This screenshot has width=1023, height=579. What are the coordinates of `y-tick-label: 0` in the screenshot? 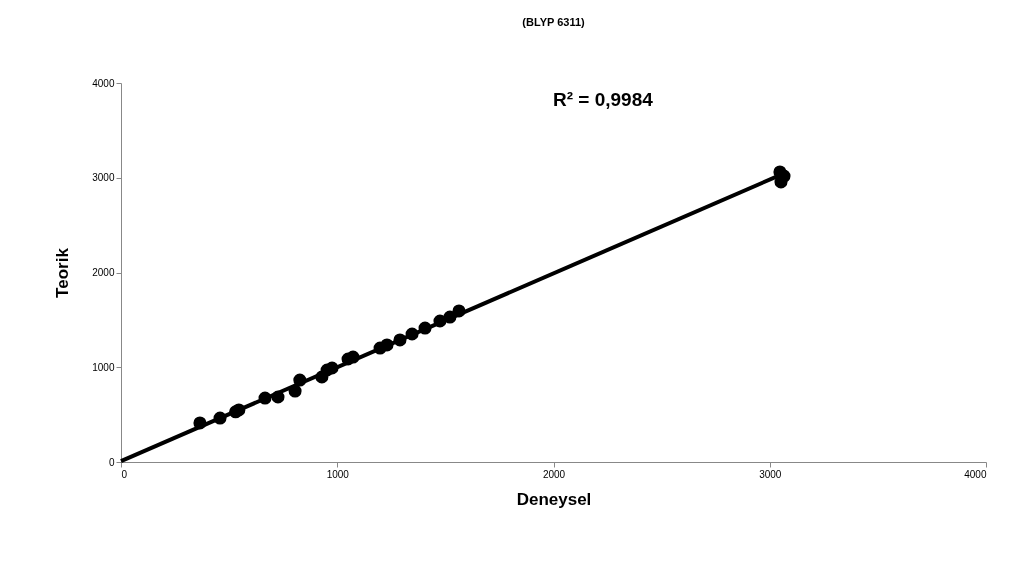 It's located at (111, 462).